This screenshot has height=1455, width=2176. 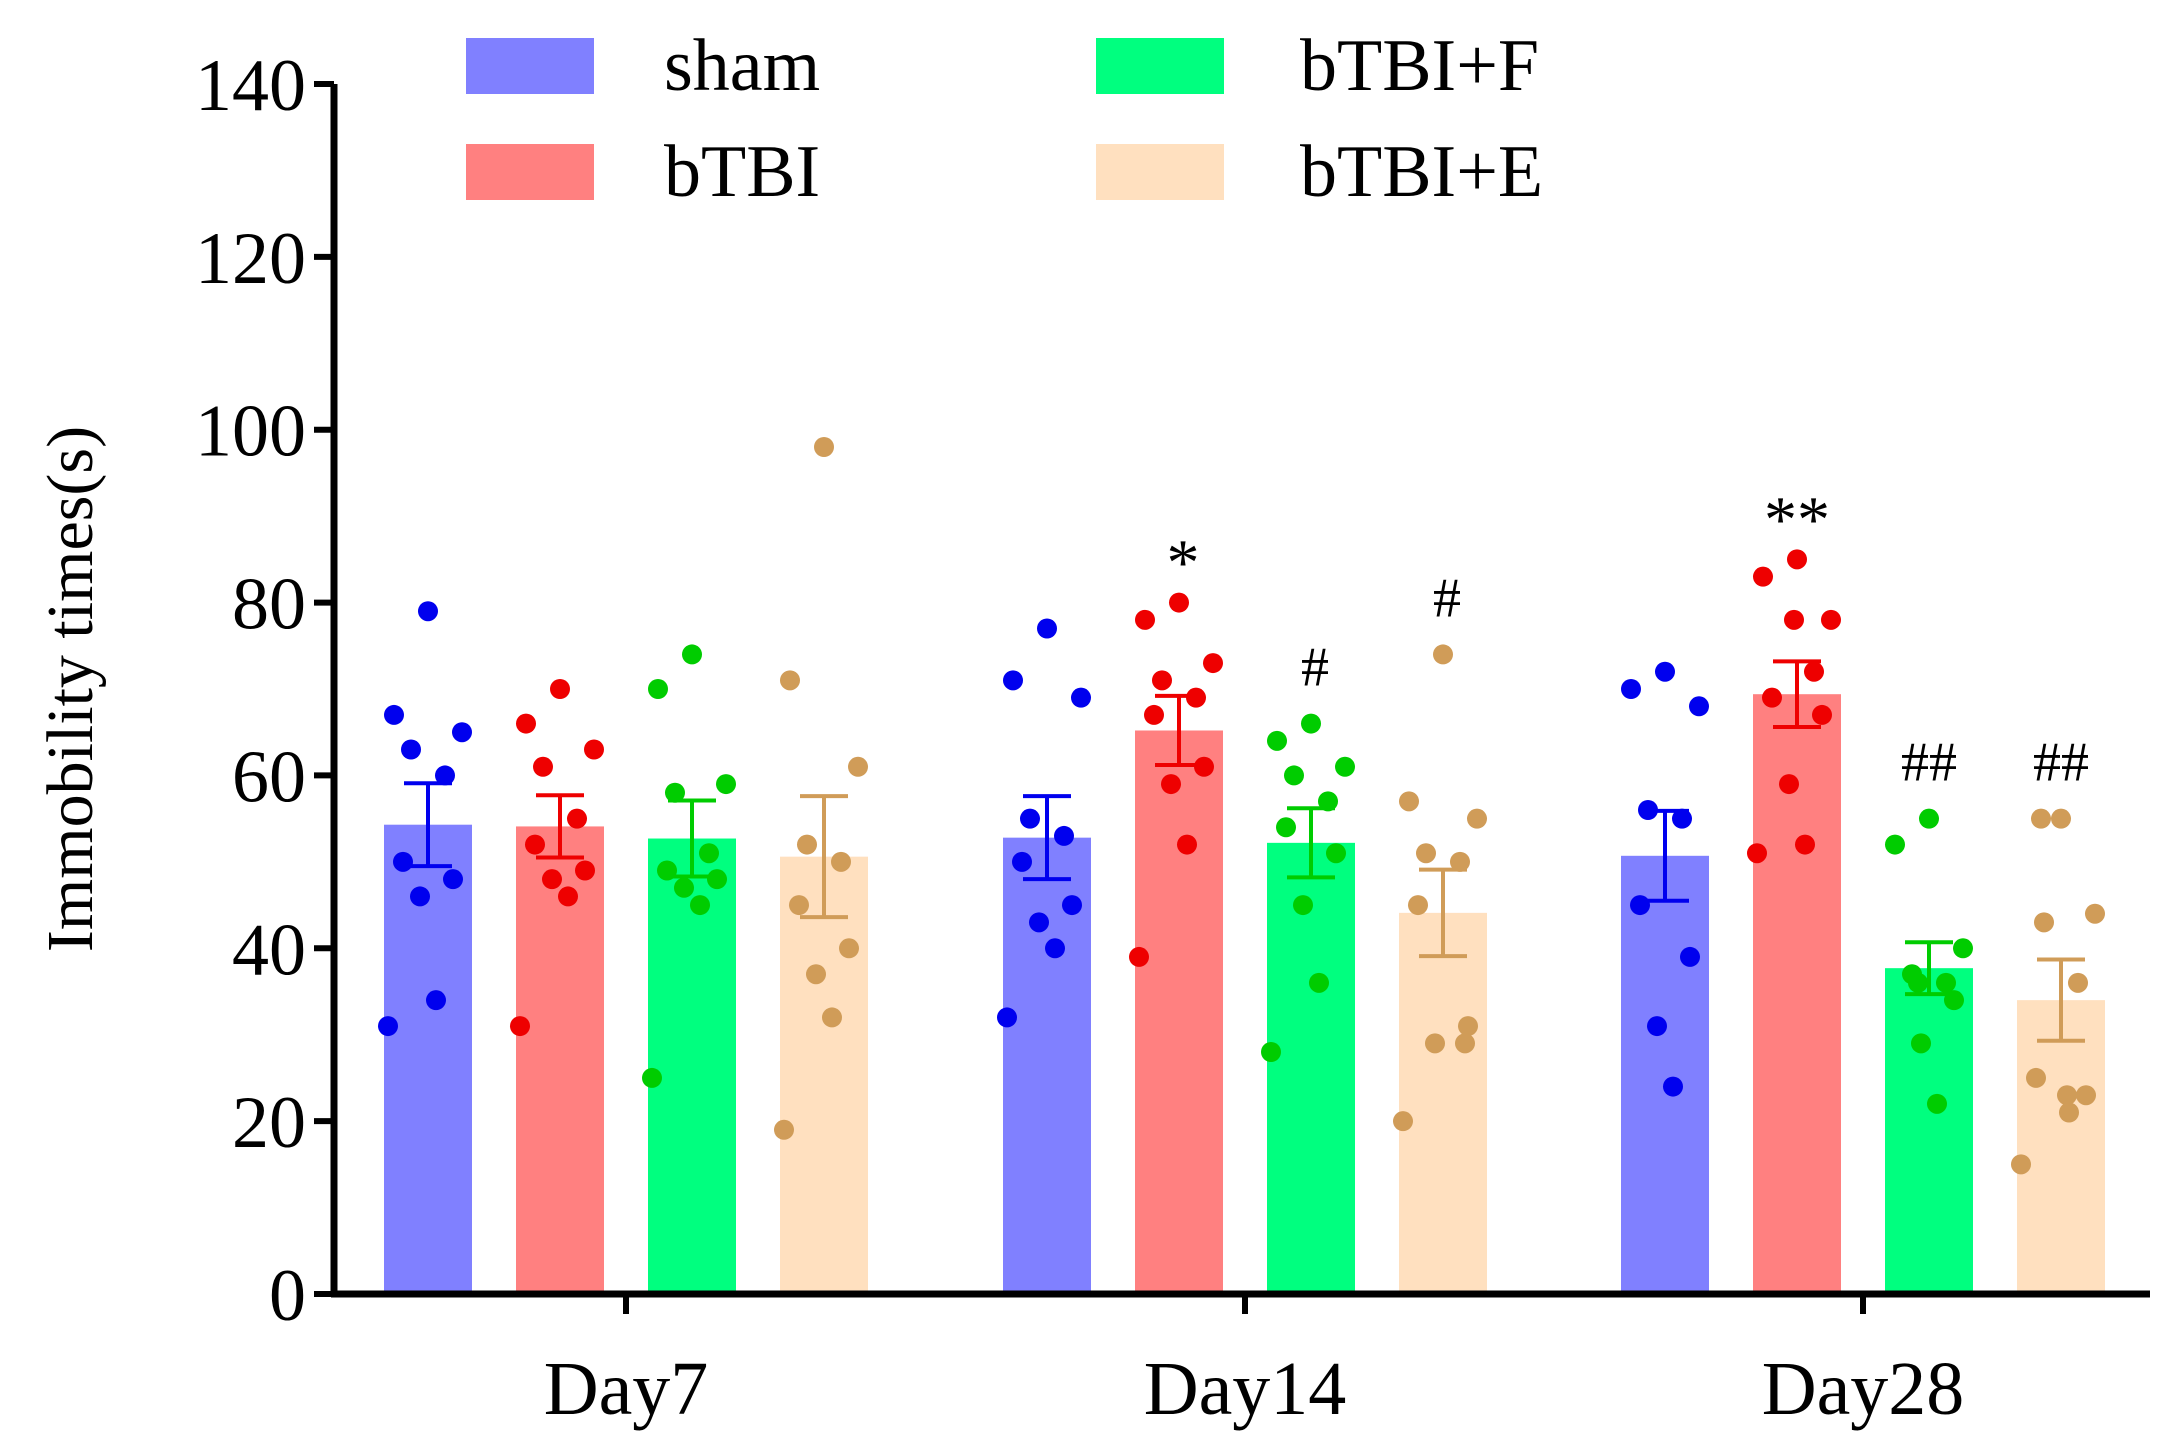 What do you see at coordinates (1929, 1131) in the screenshot?
I see `bar-bTBI+F-Day28` at bounding box center [1929, 1131].